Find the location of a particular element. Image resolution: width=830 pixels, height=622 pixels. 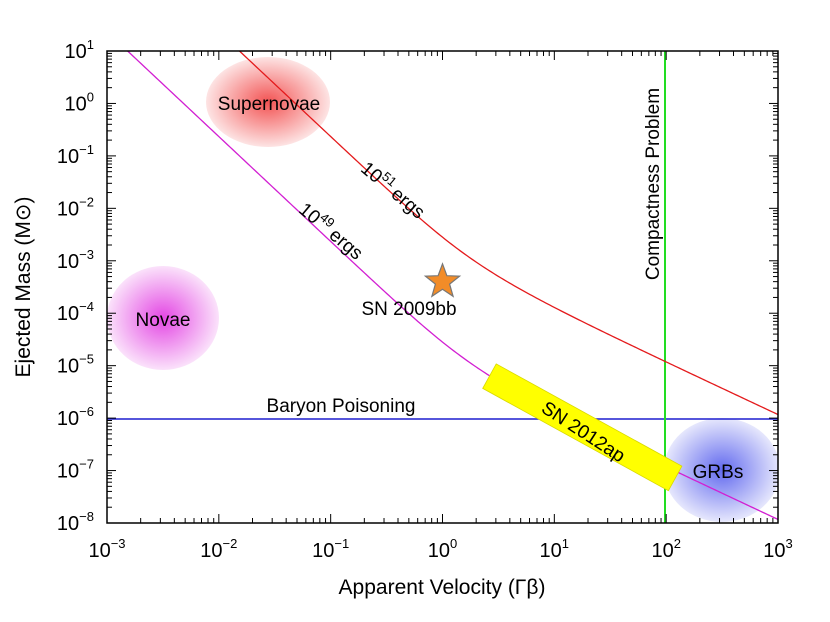

y-tick-label: 10⁻⁶ is located at coordinates (75, 417).